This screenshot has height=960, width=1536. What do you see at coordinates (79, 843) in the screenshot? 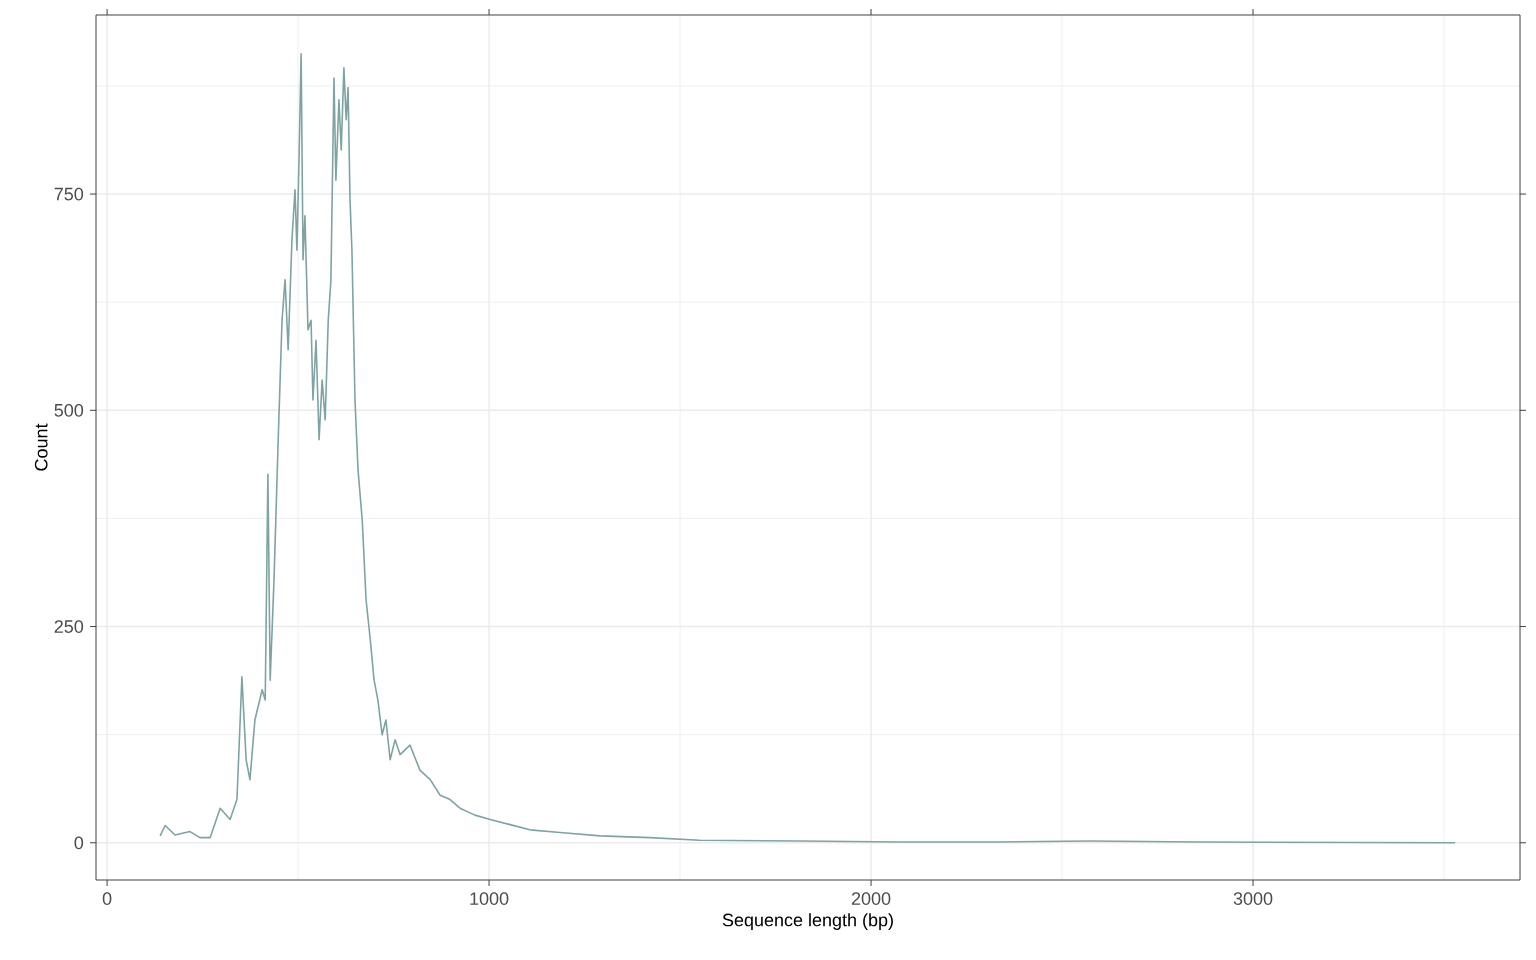
I see `y-tick-label: 0` at bounding box center [79, 843].